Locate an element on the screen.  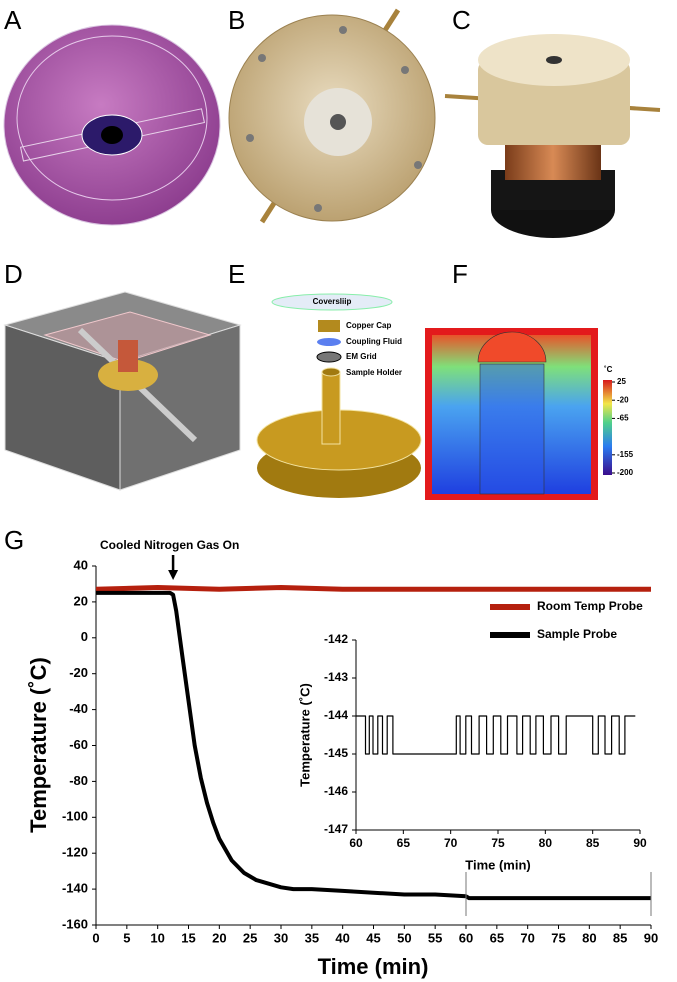
panel-b-photo is located at coordinates (332, 116).